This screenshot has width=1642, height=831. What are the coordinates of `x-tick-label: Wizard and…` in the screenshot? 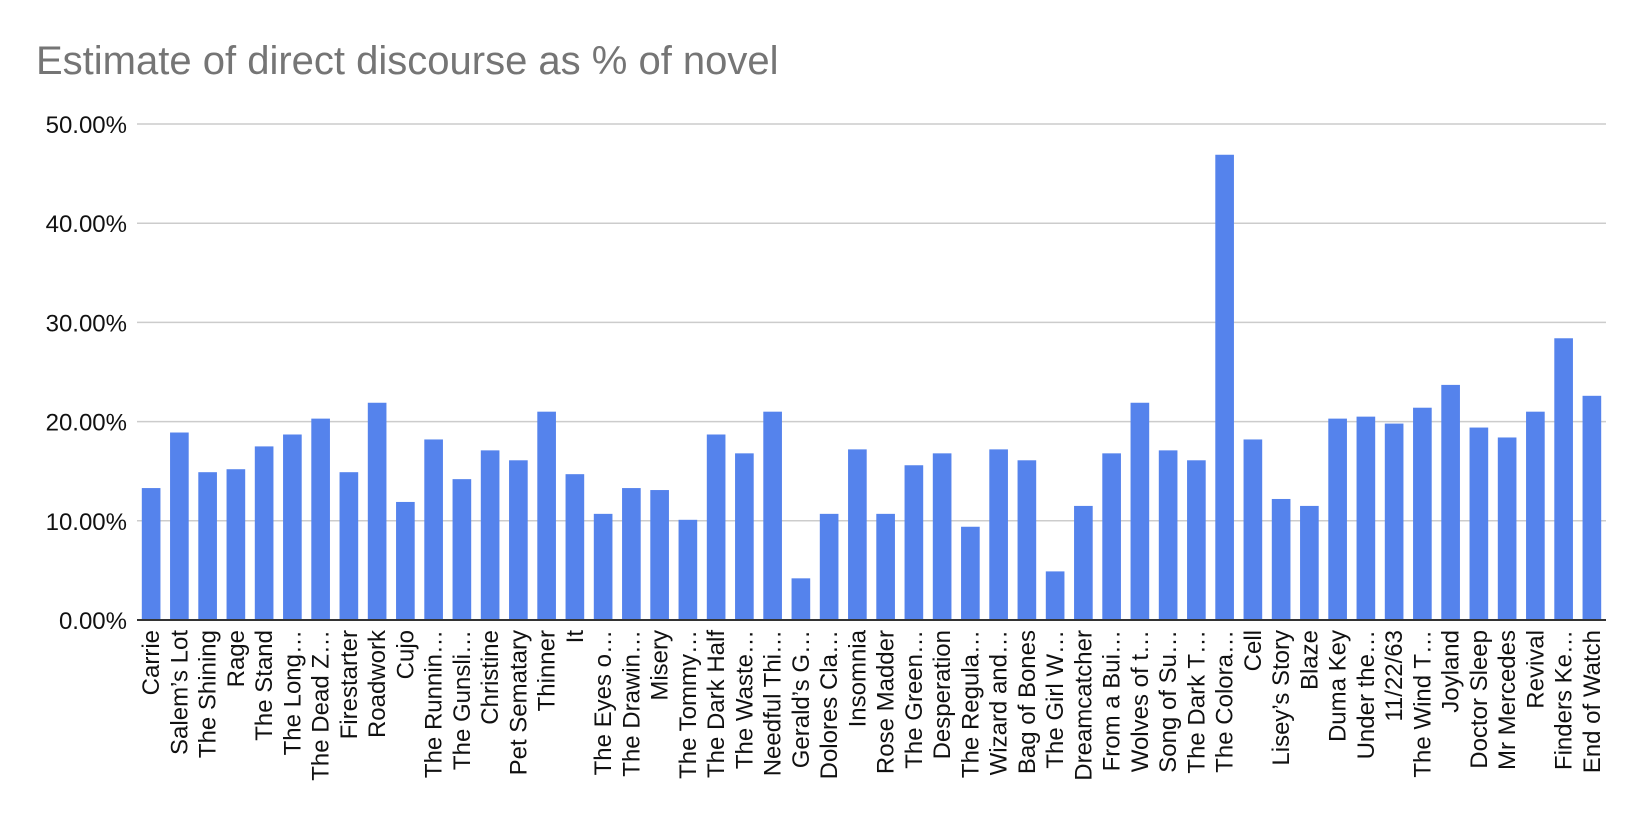 It's located at (999, 702).